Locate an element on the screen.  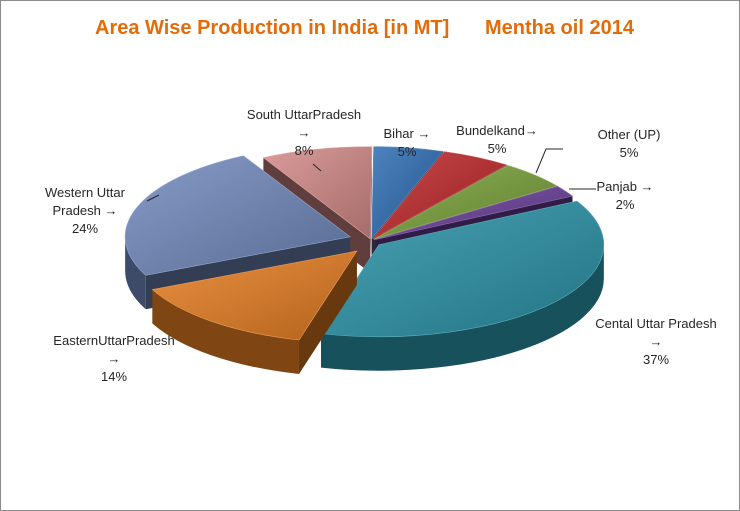
data-label-value: 24% is located at coordinates (85, 228).